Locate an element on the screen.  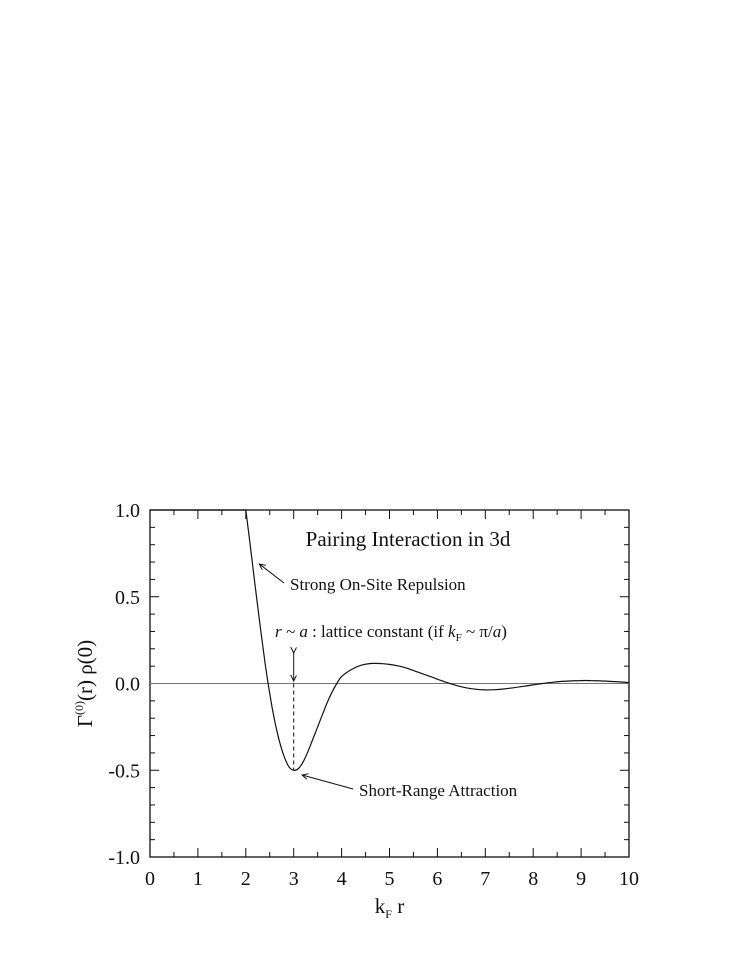
x-tick-label: 5 is located at coordinates (390, 879).